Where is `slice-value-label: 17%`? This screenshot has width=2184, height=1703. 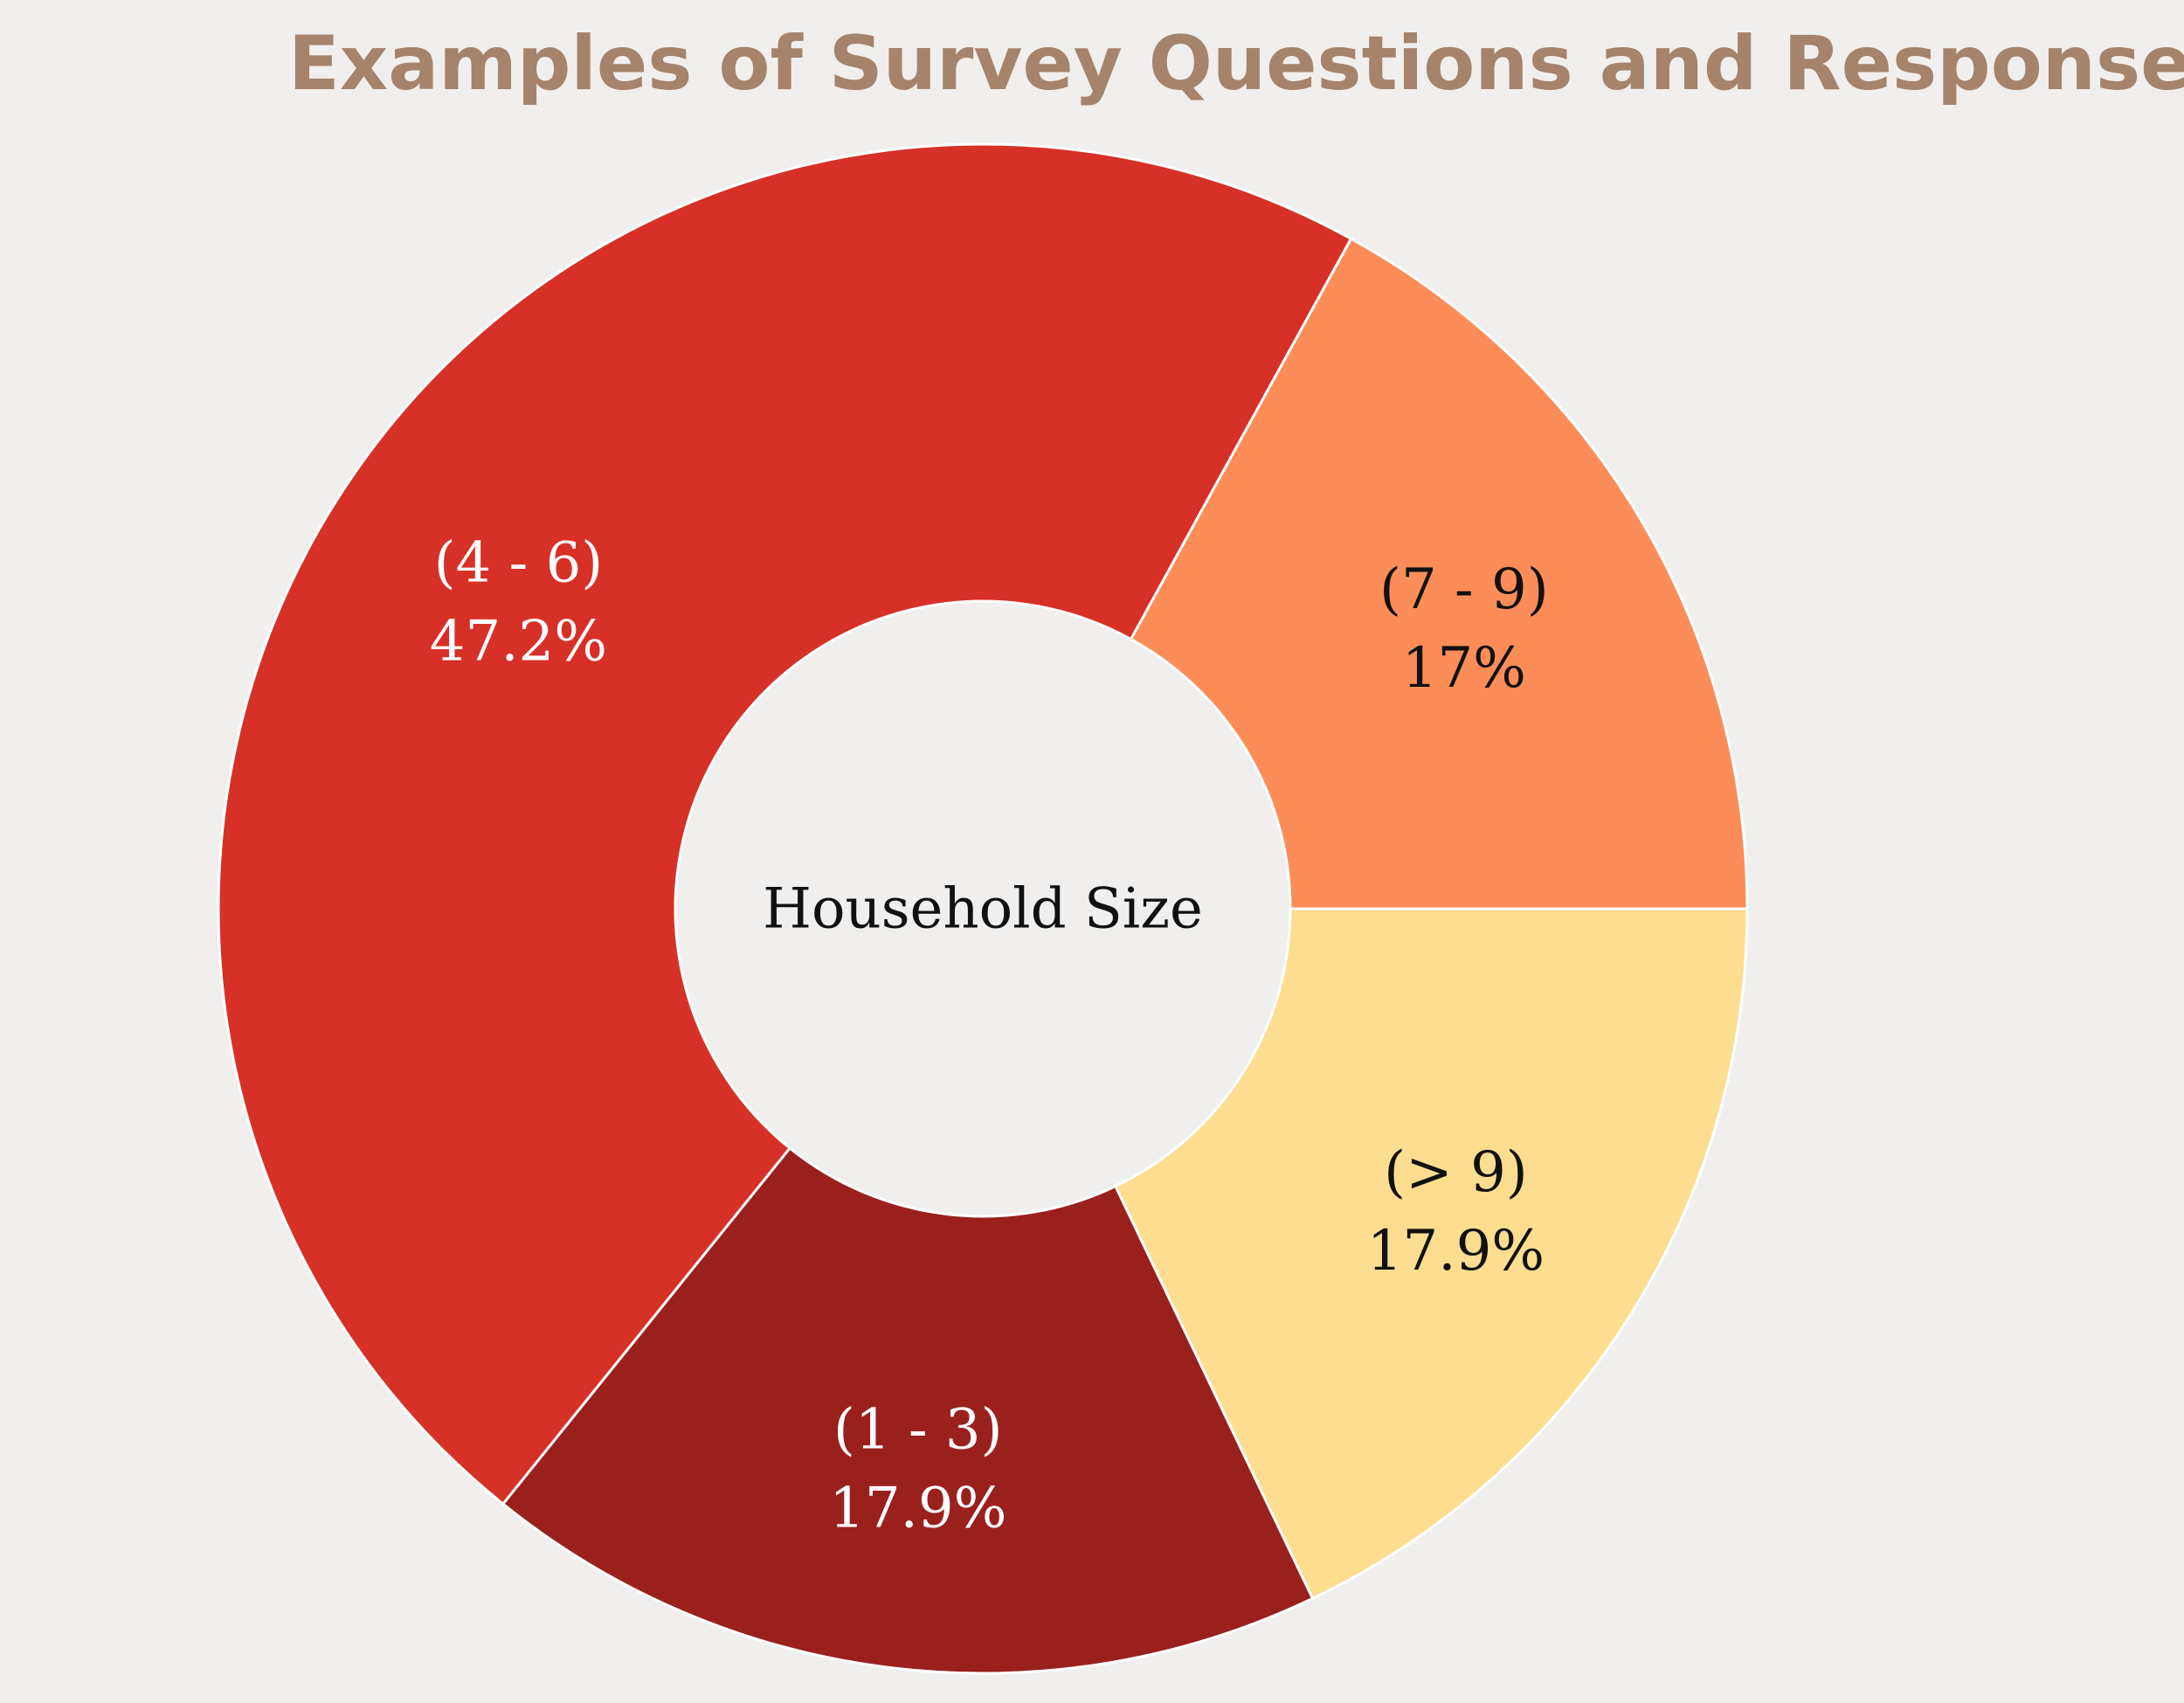 slice-value-label: 17% is located at coordinates (1464, 668).